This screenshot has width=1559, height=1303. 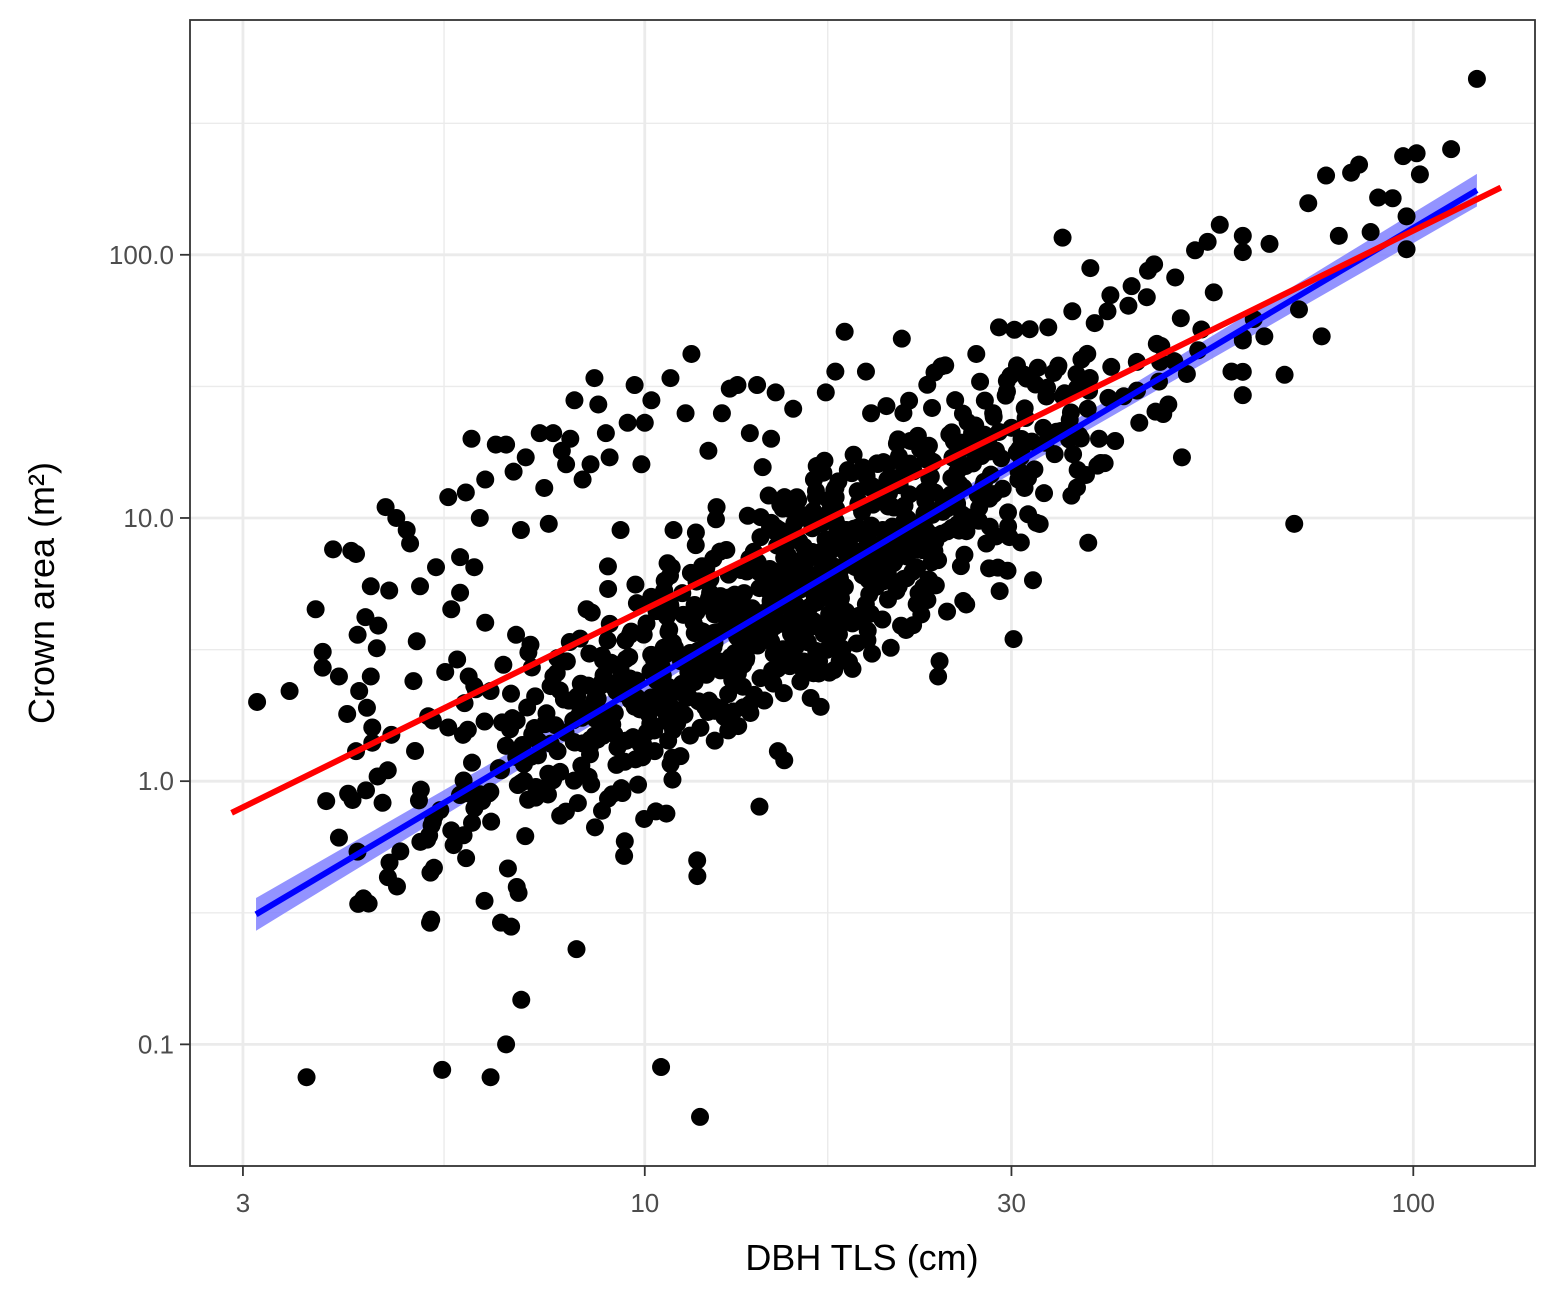 What do you see at coordinates (243, 1203) in the screenshot?
I see `x-tick-label: 3` at bounding box center [243, 1203].